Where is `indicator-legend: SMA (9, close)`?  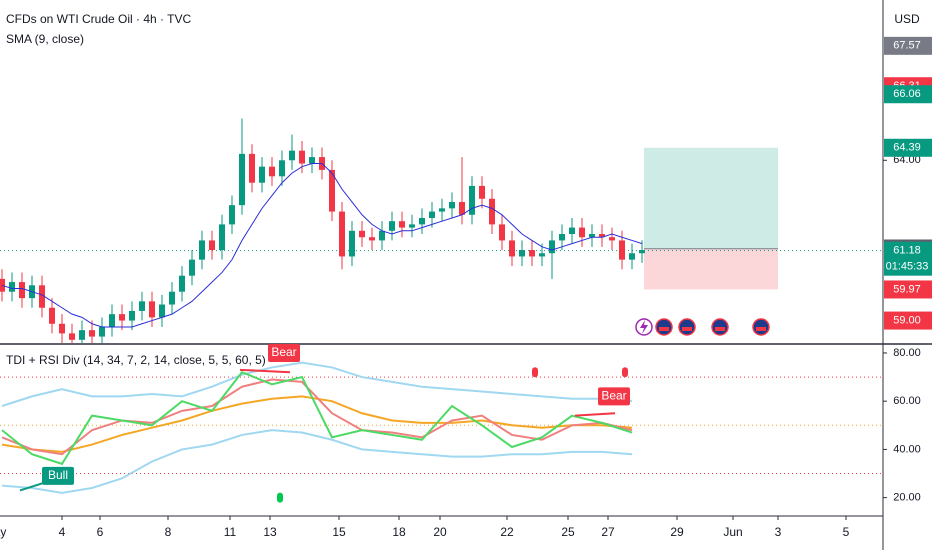
indicator-legend: SMA (9, close) is located at coordinates (45, 39).